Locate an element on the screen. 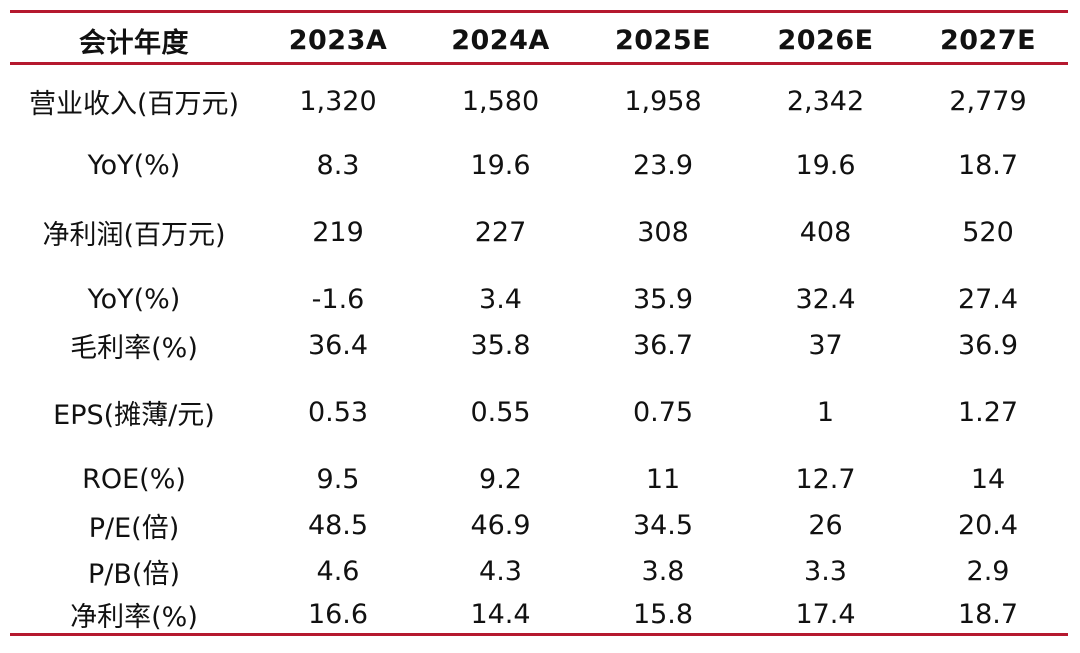 The image size is (1080, 653). table-cell: 0.75 is located at coordinates (663, 412).